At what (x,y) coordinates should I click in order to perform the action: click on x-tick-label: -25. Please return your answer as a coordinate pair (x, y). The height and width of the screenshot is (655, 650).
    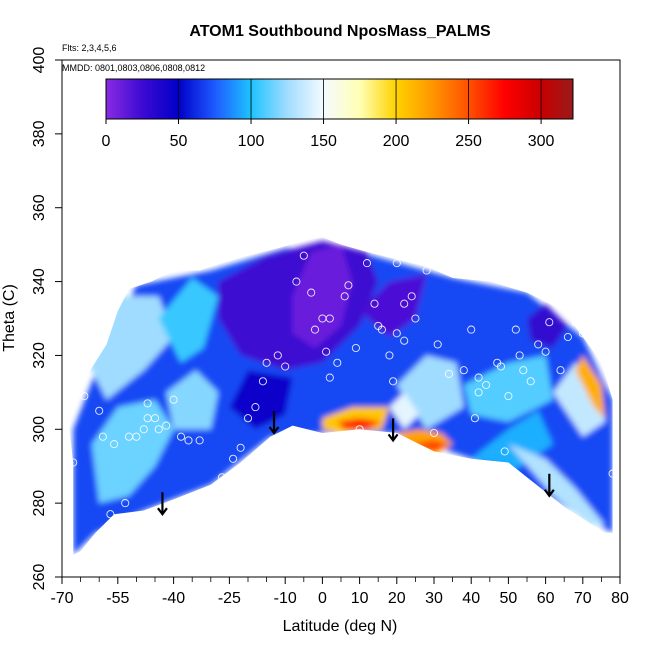
    Looking at the image, I should click on (229, 598).